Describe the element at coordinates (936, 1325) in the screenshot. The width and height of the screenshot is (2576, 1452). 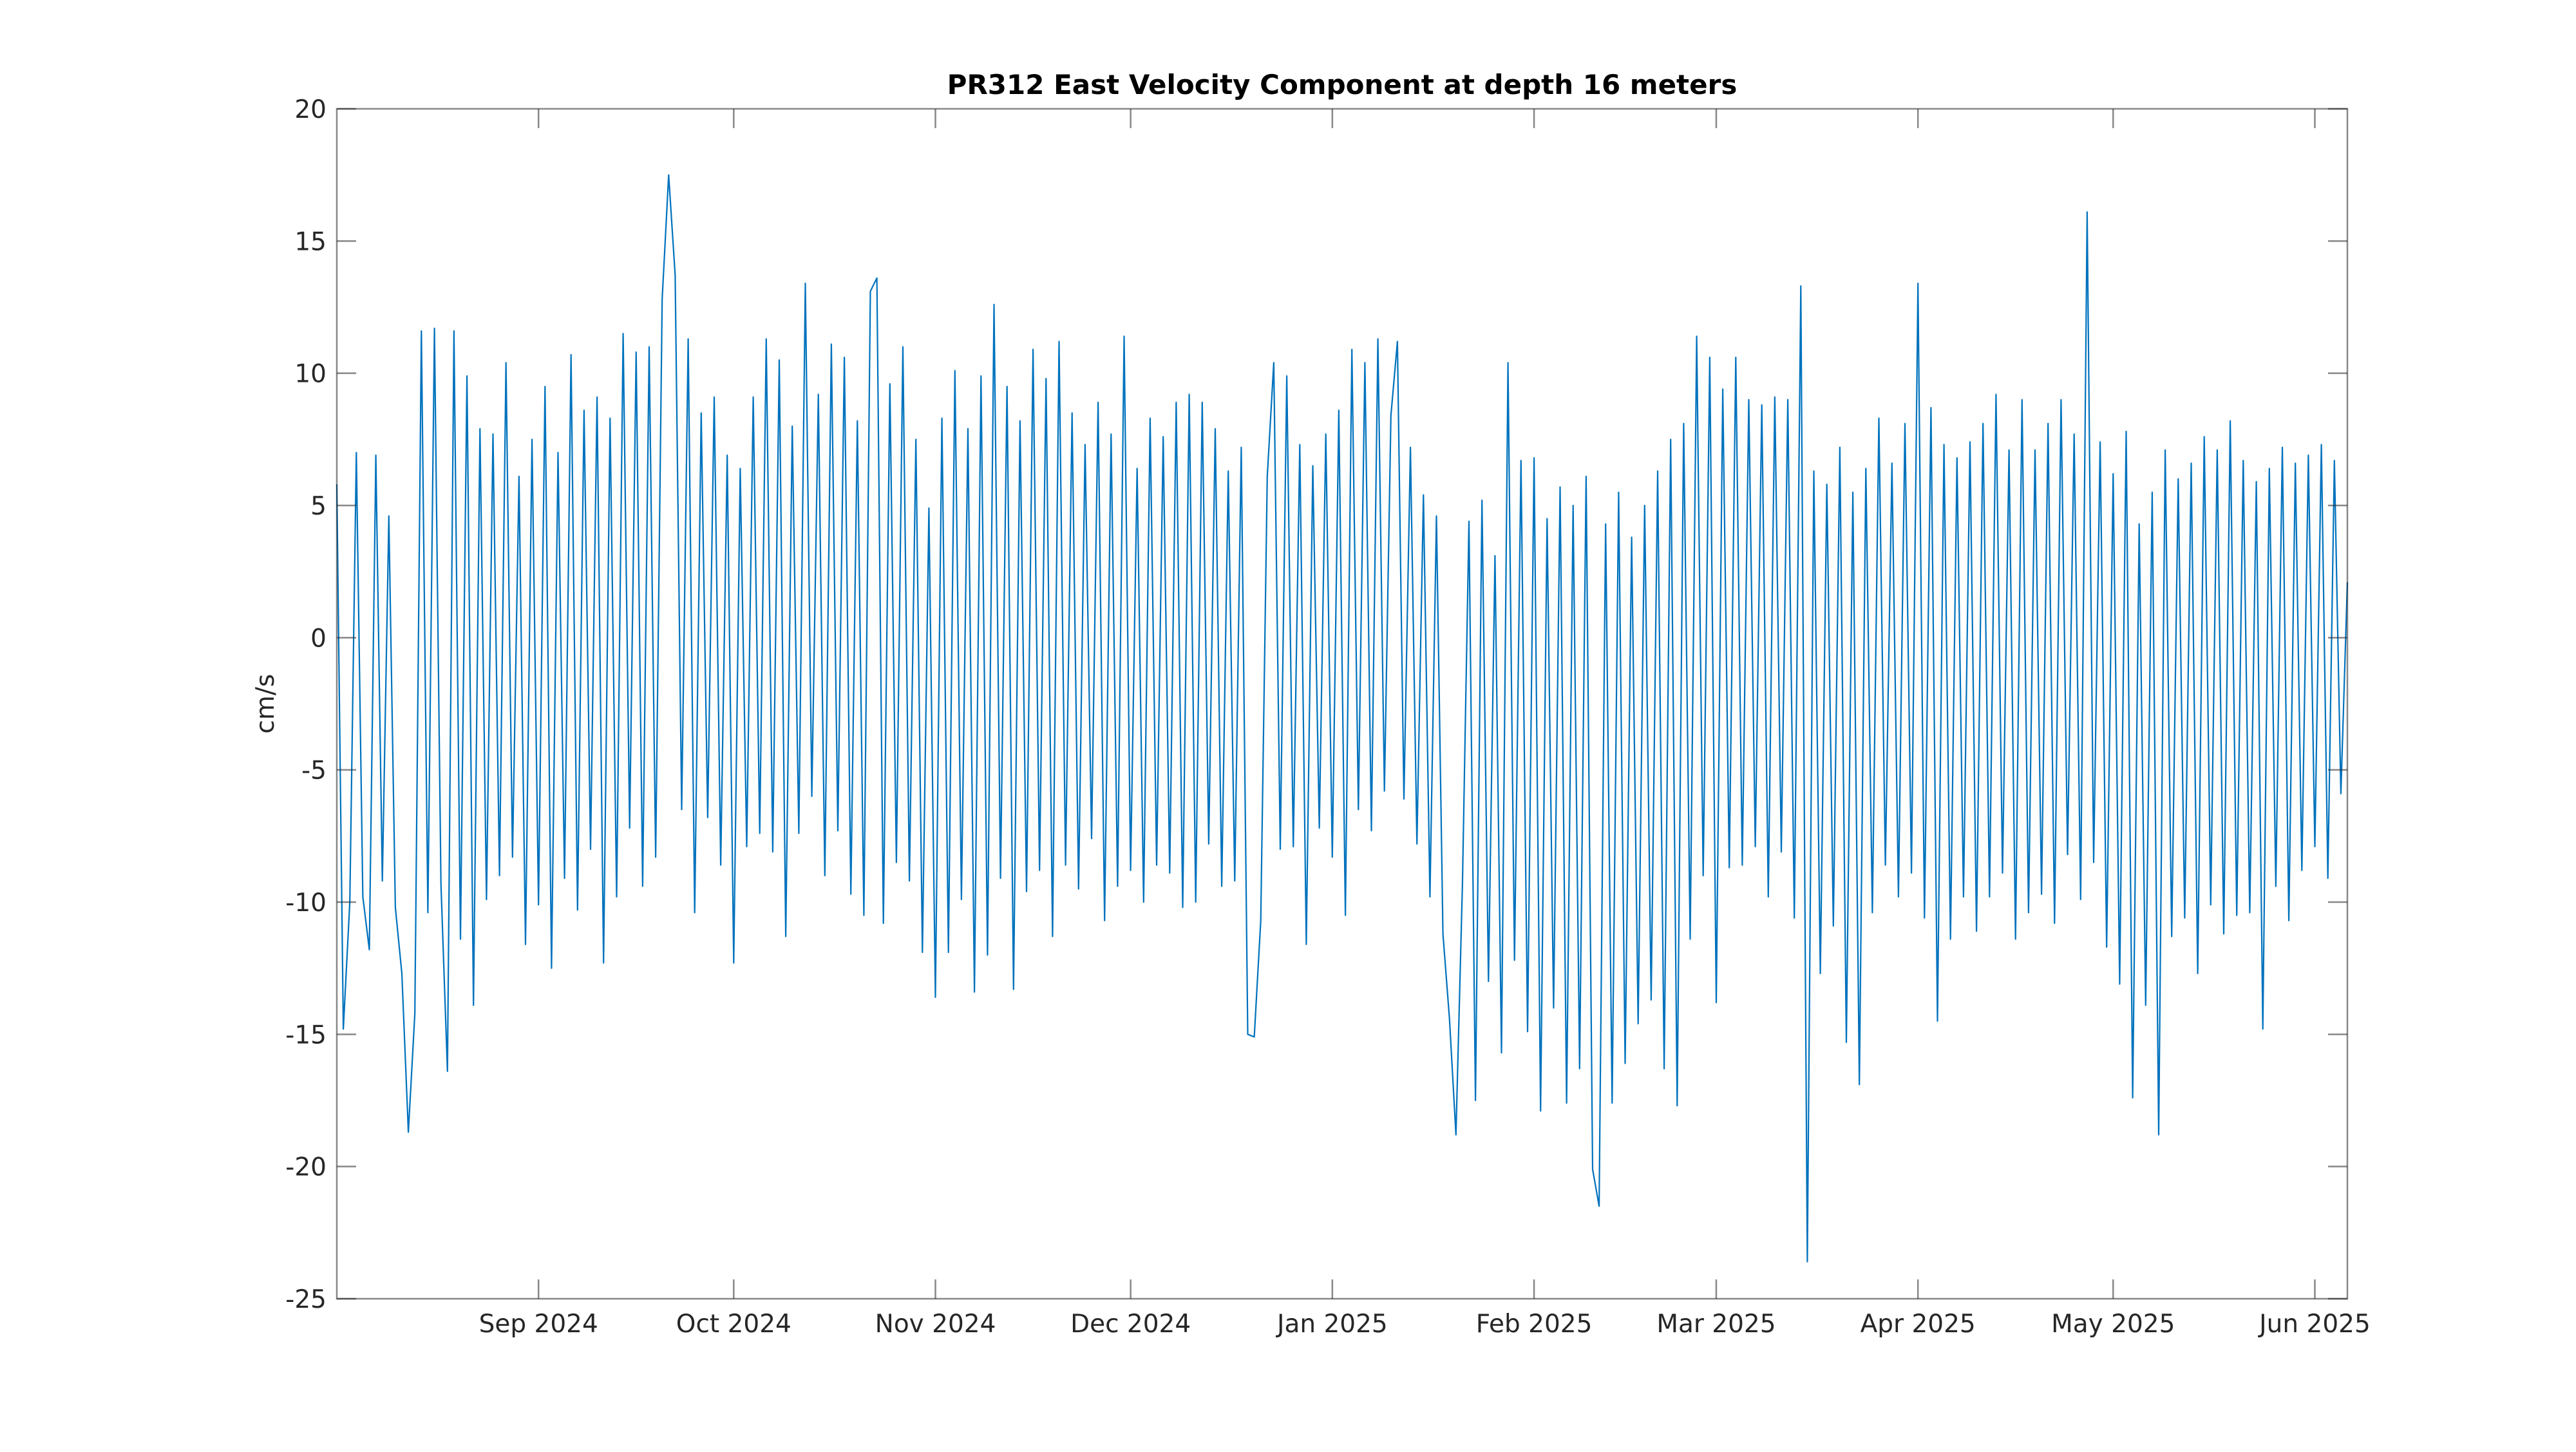
I see `x-tick-label: Nov 2024` at that location.